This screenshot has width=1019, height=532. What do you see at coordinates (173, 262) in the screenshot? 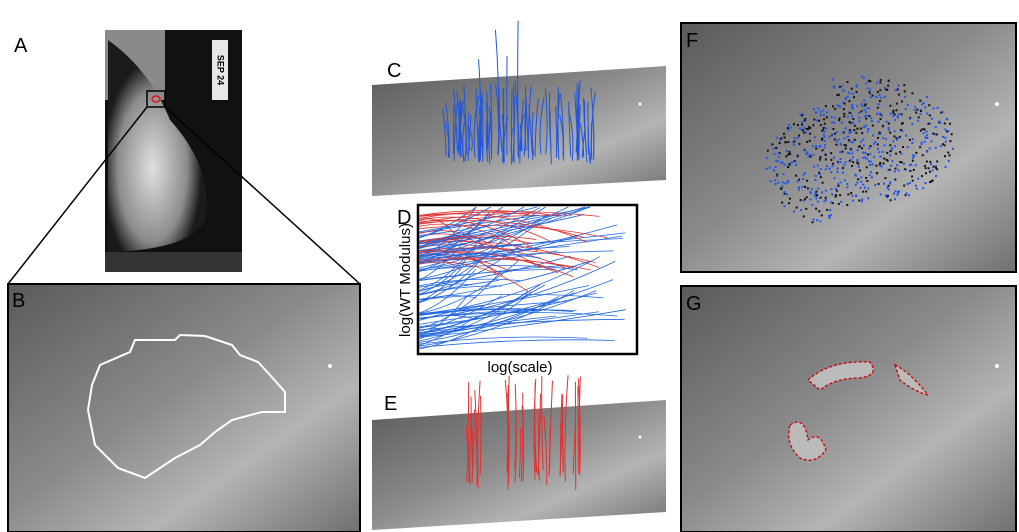
I see `film-bottom` at bounding box center [173, 262].